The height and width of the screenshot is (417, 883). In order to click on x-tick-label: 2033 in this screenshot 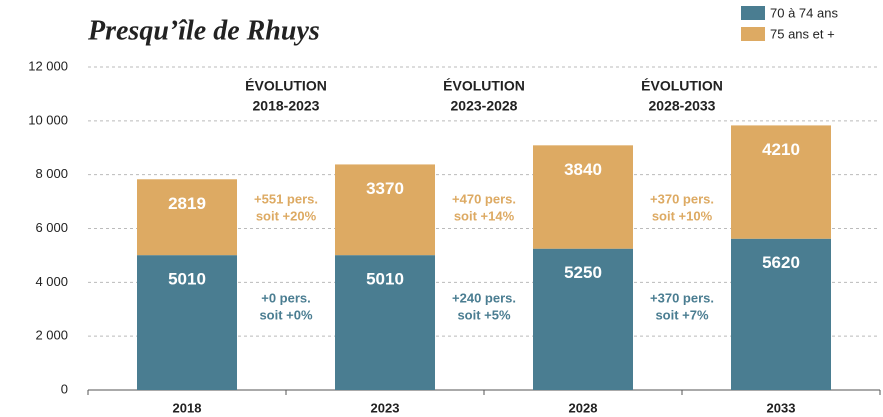, I will do `click(781, 407)`.